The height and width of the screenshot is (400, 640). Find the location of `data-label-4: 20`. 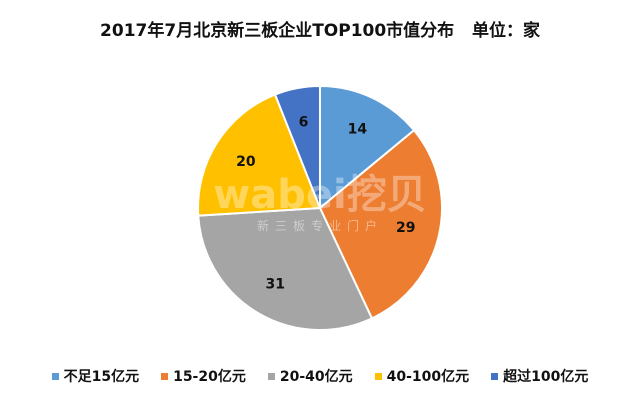

data-label-4: 20 is located at coordinates (246, 162).